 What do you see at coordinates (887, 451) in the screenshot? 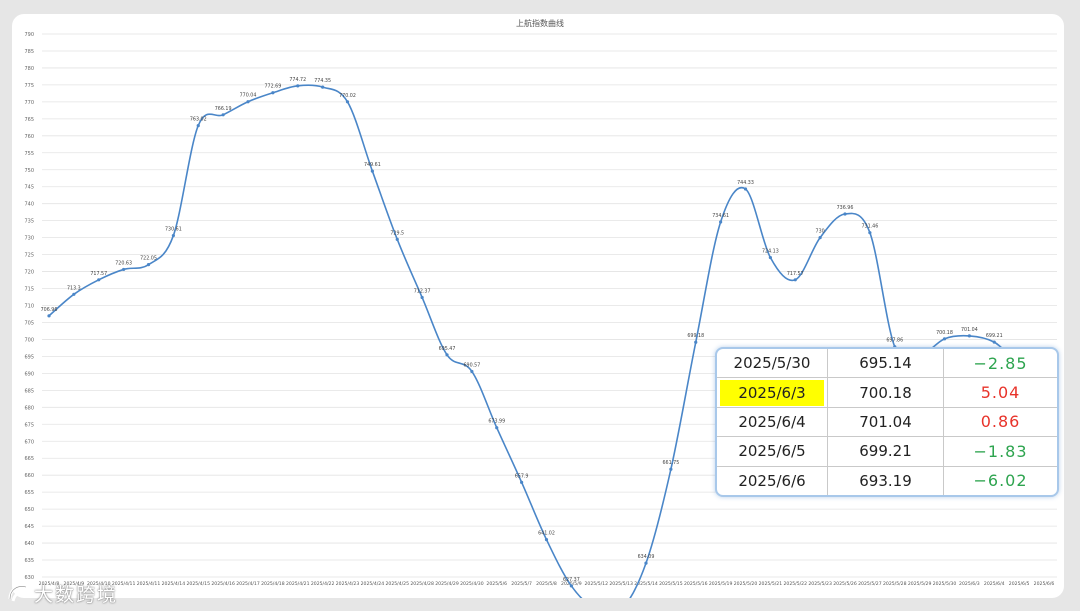
I see `table-row: 2025/6/5 699.21 −1.83` at bounding box center [887, 451].